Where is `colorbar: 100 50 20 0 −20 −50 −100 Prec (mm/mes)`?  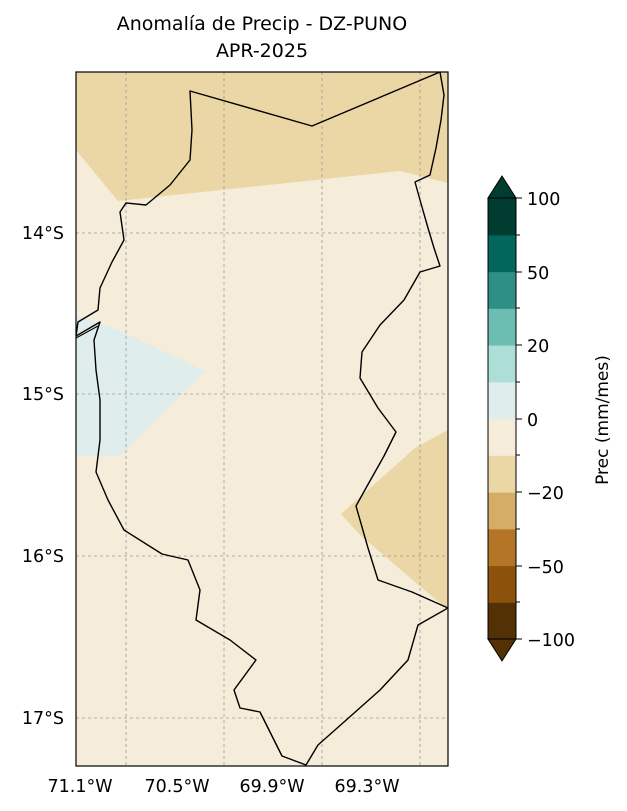
colorbar: 100 50 20 0 −20 −50 −100 Prec (mm/mes) is located at coordinates (550, 418).